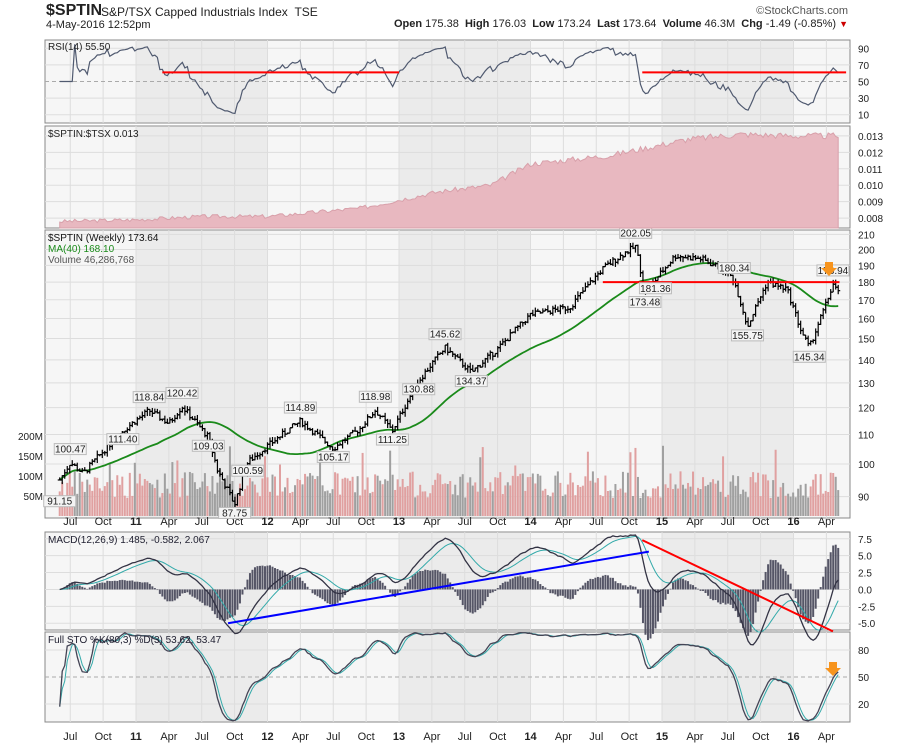 The width and height of the screenshot is (900, 750). What do you see at coordinates (838, 289) in the screenshot?
I see `ohlc-bar` at bounding box center [838, 289].